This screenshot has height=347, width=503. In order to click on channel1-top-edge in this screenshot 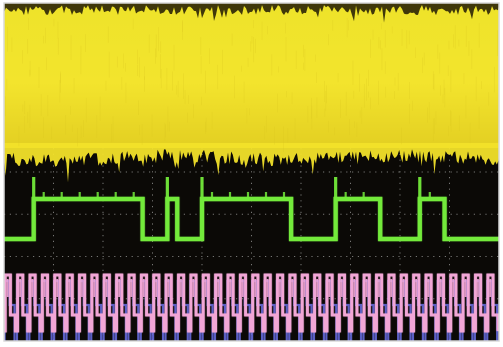, I will do `click(251, 13)`.